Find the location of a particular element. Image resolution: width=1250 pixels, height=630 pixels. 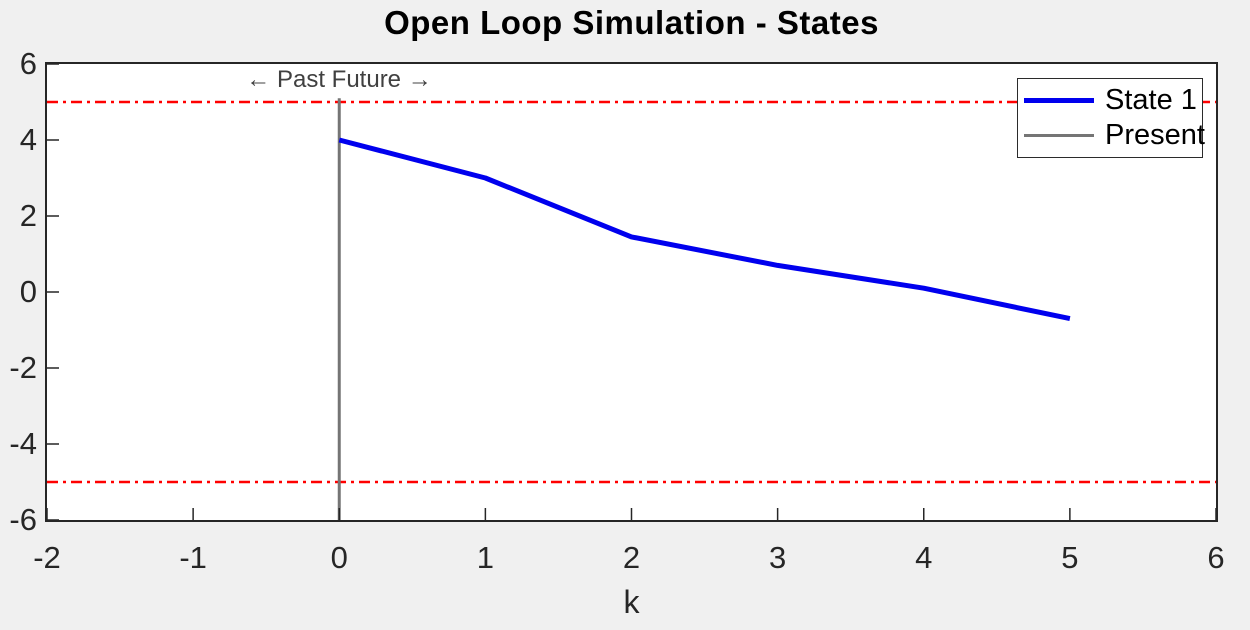

present-line-sample is located at coordinates (1059, 135).